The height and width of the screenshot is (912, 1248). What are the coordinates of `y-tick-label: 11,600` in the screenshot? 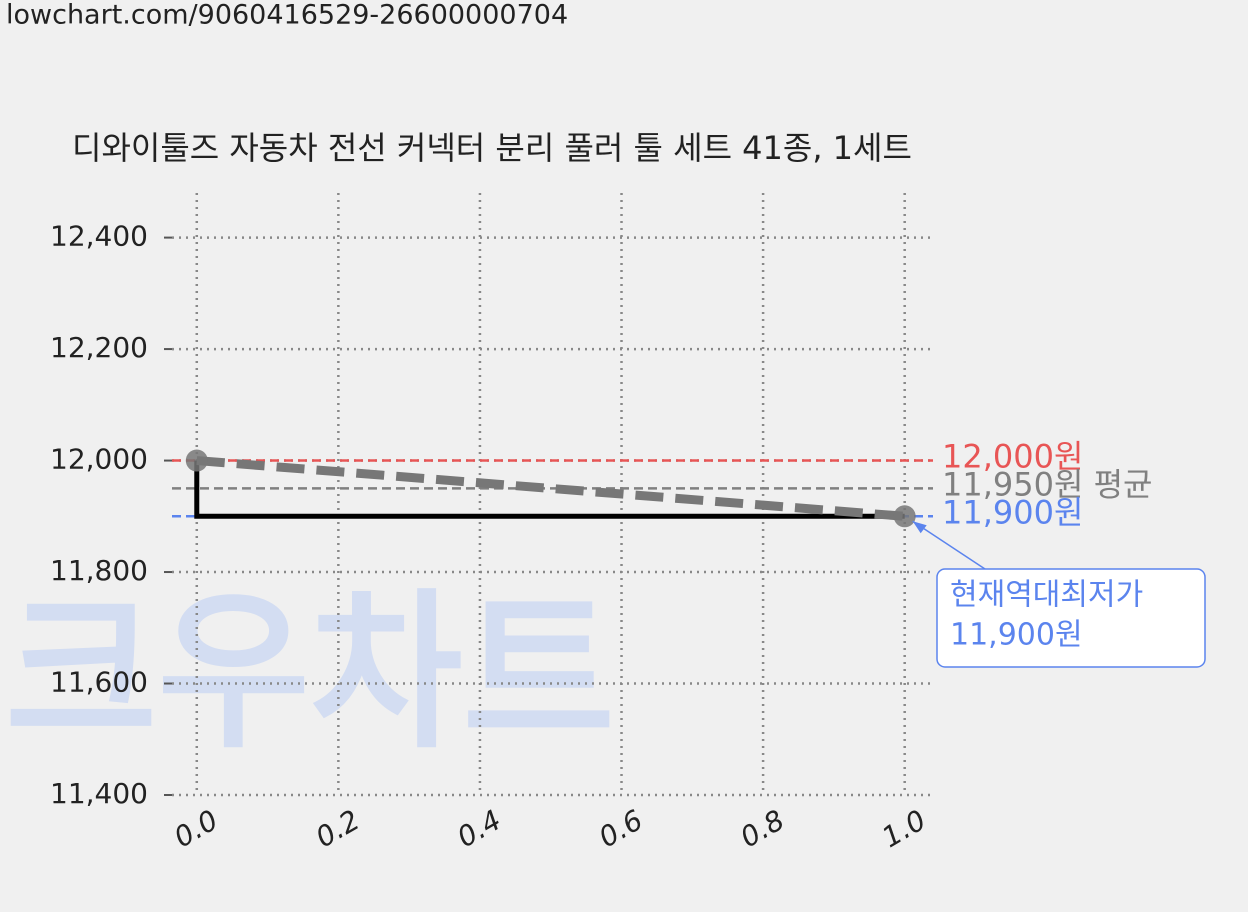 It's located at (99, 682).